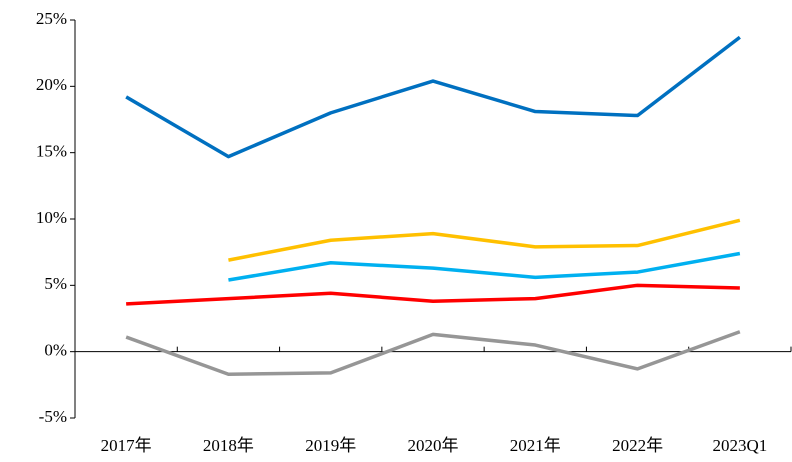  I want to click on x-tick-label: 2018年, so click(228, 445).